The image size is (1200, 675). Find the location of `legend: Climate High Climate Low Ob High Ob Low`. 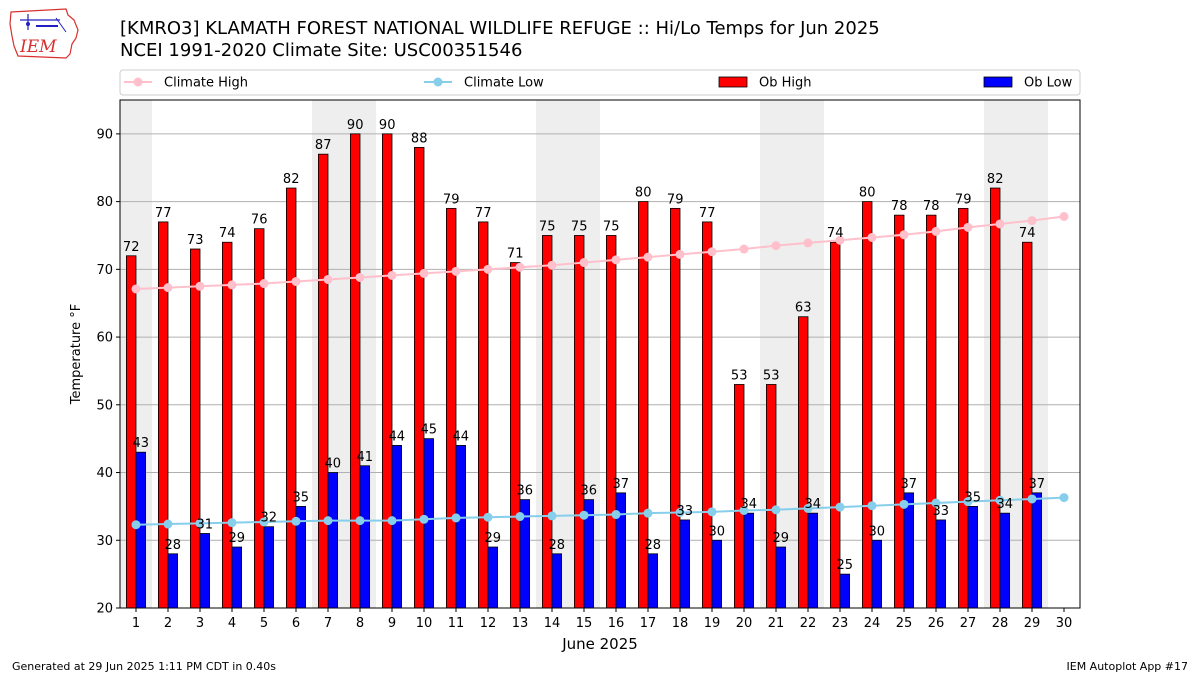

legend: Climate High Climate Low Ob High Ob Low is located at coordinates (600, 82).